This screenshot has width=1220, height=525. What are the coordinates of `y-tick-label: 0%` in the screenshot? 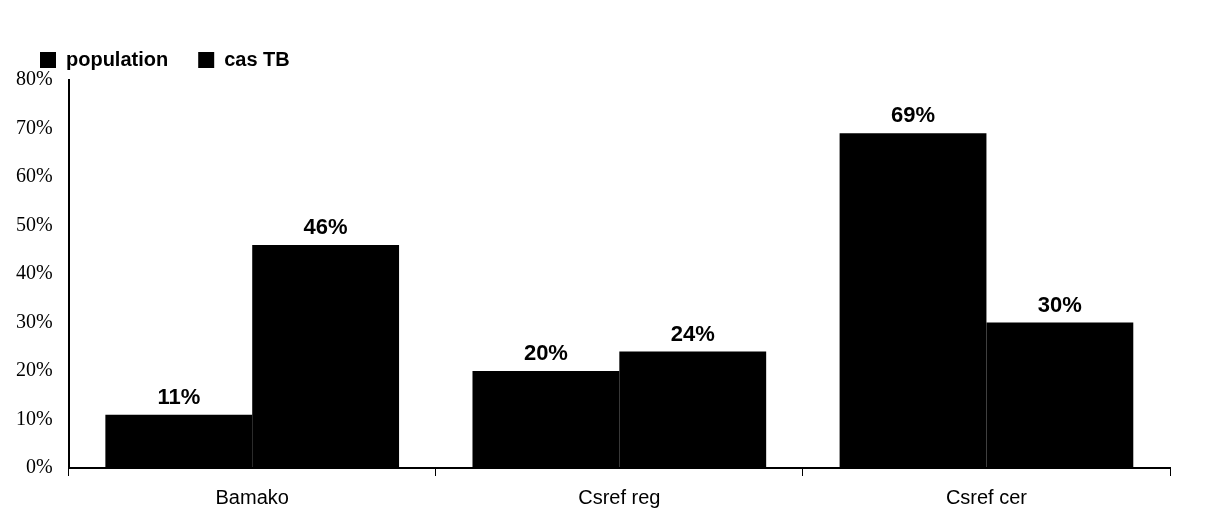 It's located at (39, 466).